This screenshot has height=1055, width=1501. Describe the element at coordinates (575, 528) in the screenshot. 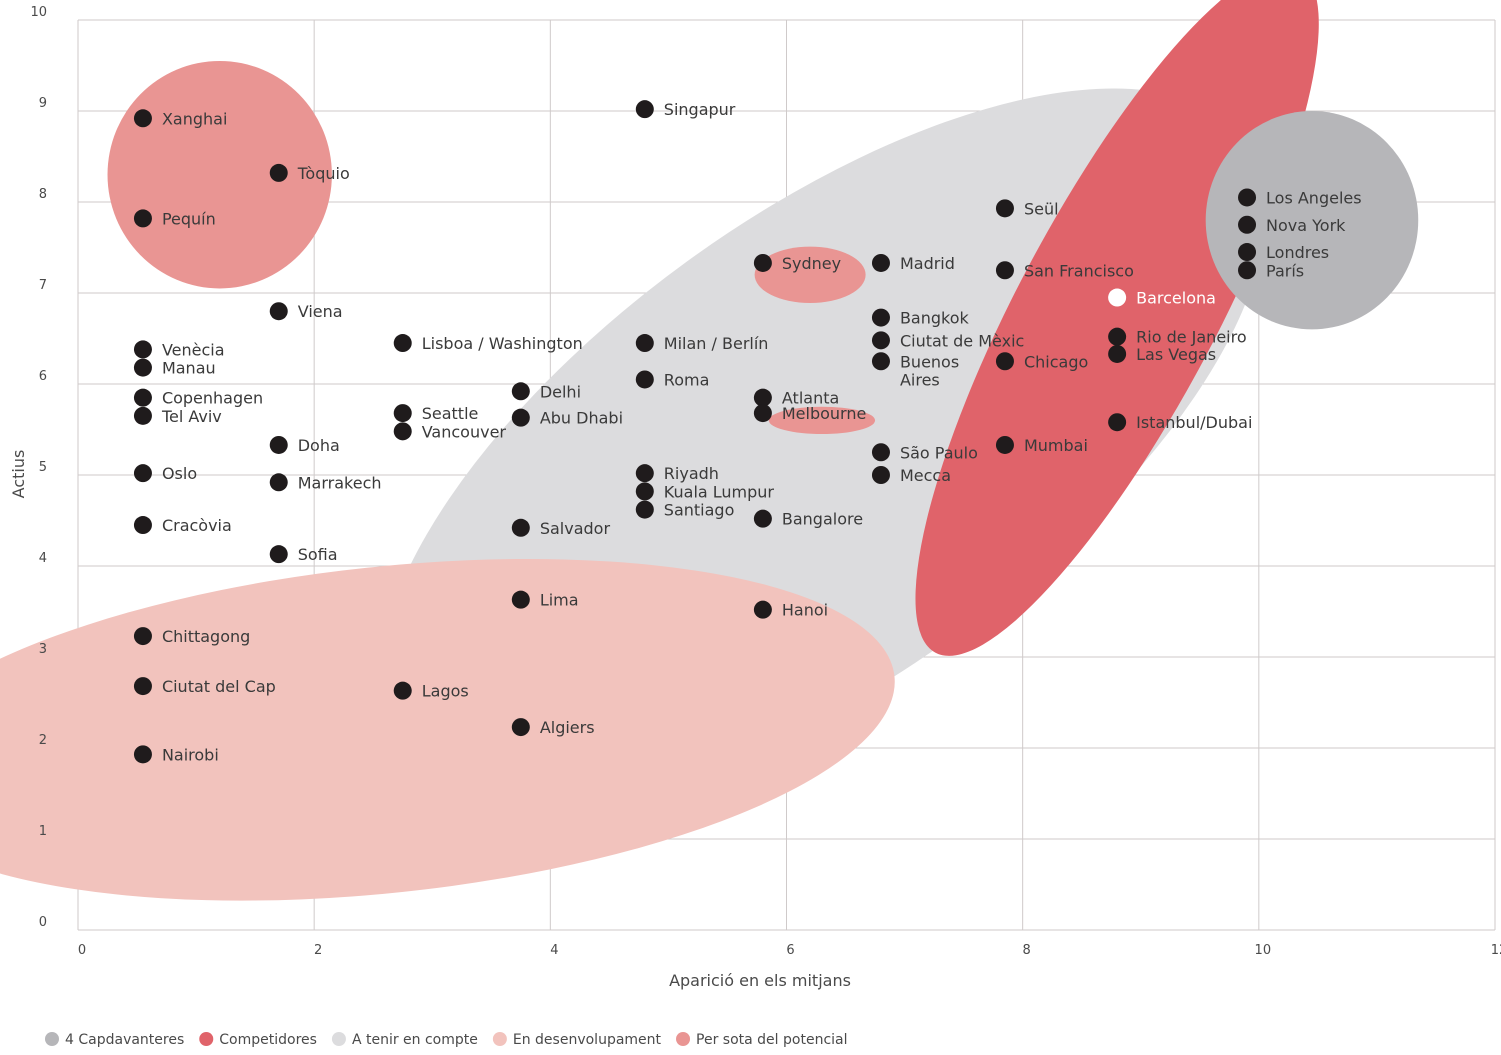

I see `label-salvador: Salvador` at that location.